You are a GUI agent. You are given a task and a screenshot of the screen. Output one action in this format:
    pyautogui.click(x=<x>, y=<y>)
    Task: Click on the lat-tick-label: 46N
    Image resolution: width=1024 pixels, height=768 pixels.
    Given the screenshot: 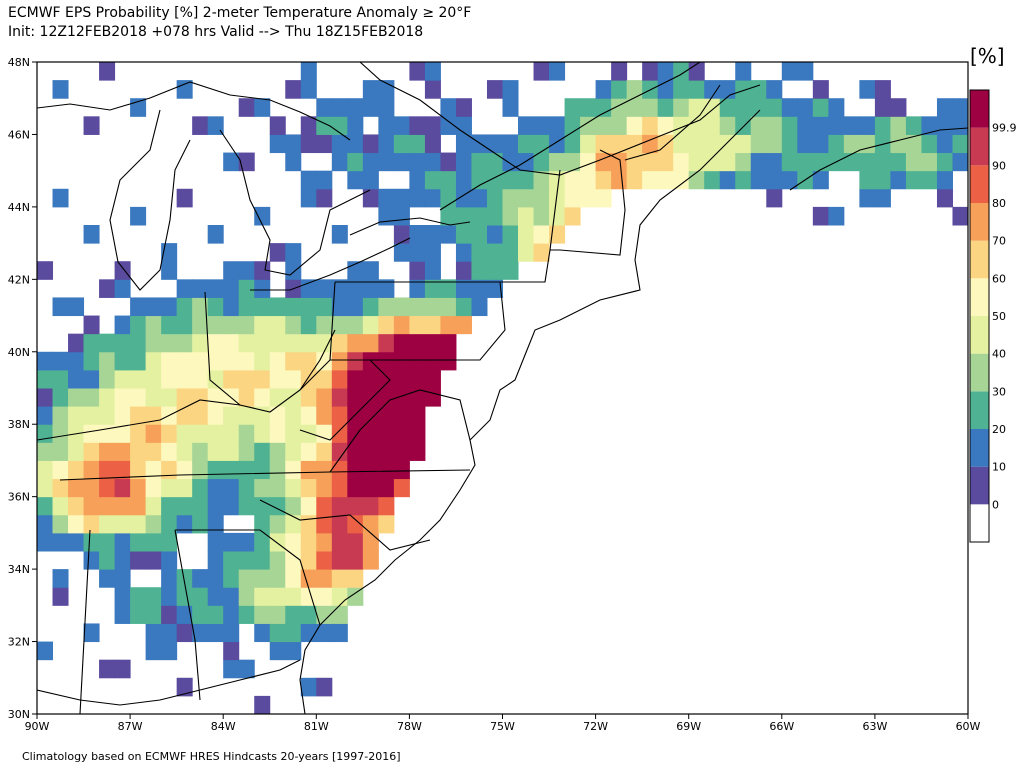 What is the action you would take?
    pyautogui.click(x=19, y=134)
    